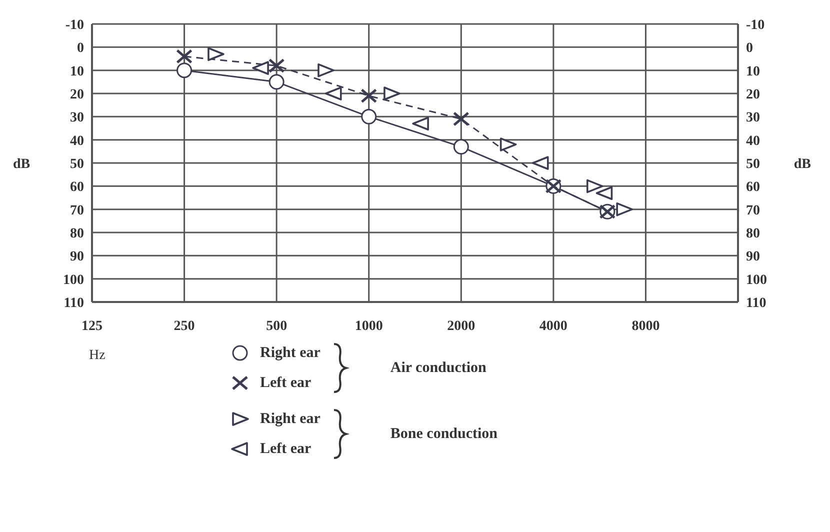 The image size is (830, 532). I want to click on y2-tick-label: 80, so click(753, 234).